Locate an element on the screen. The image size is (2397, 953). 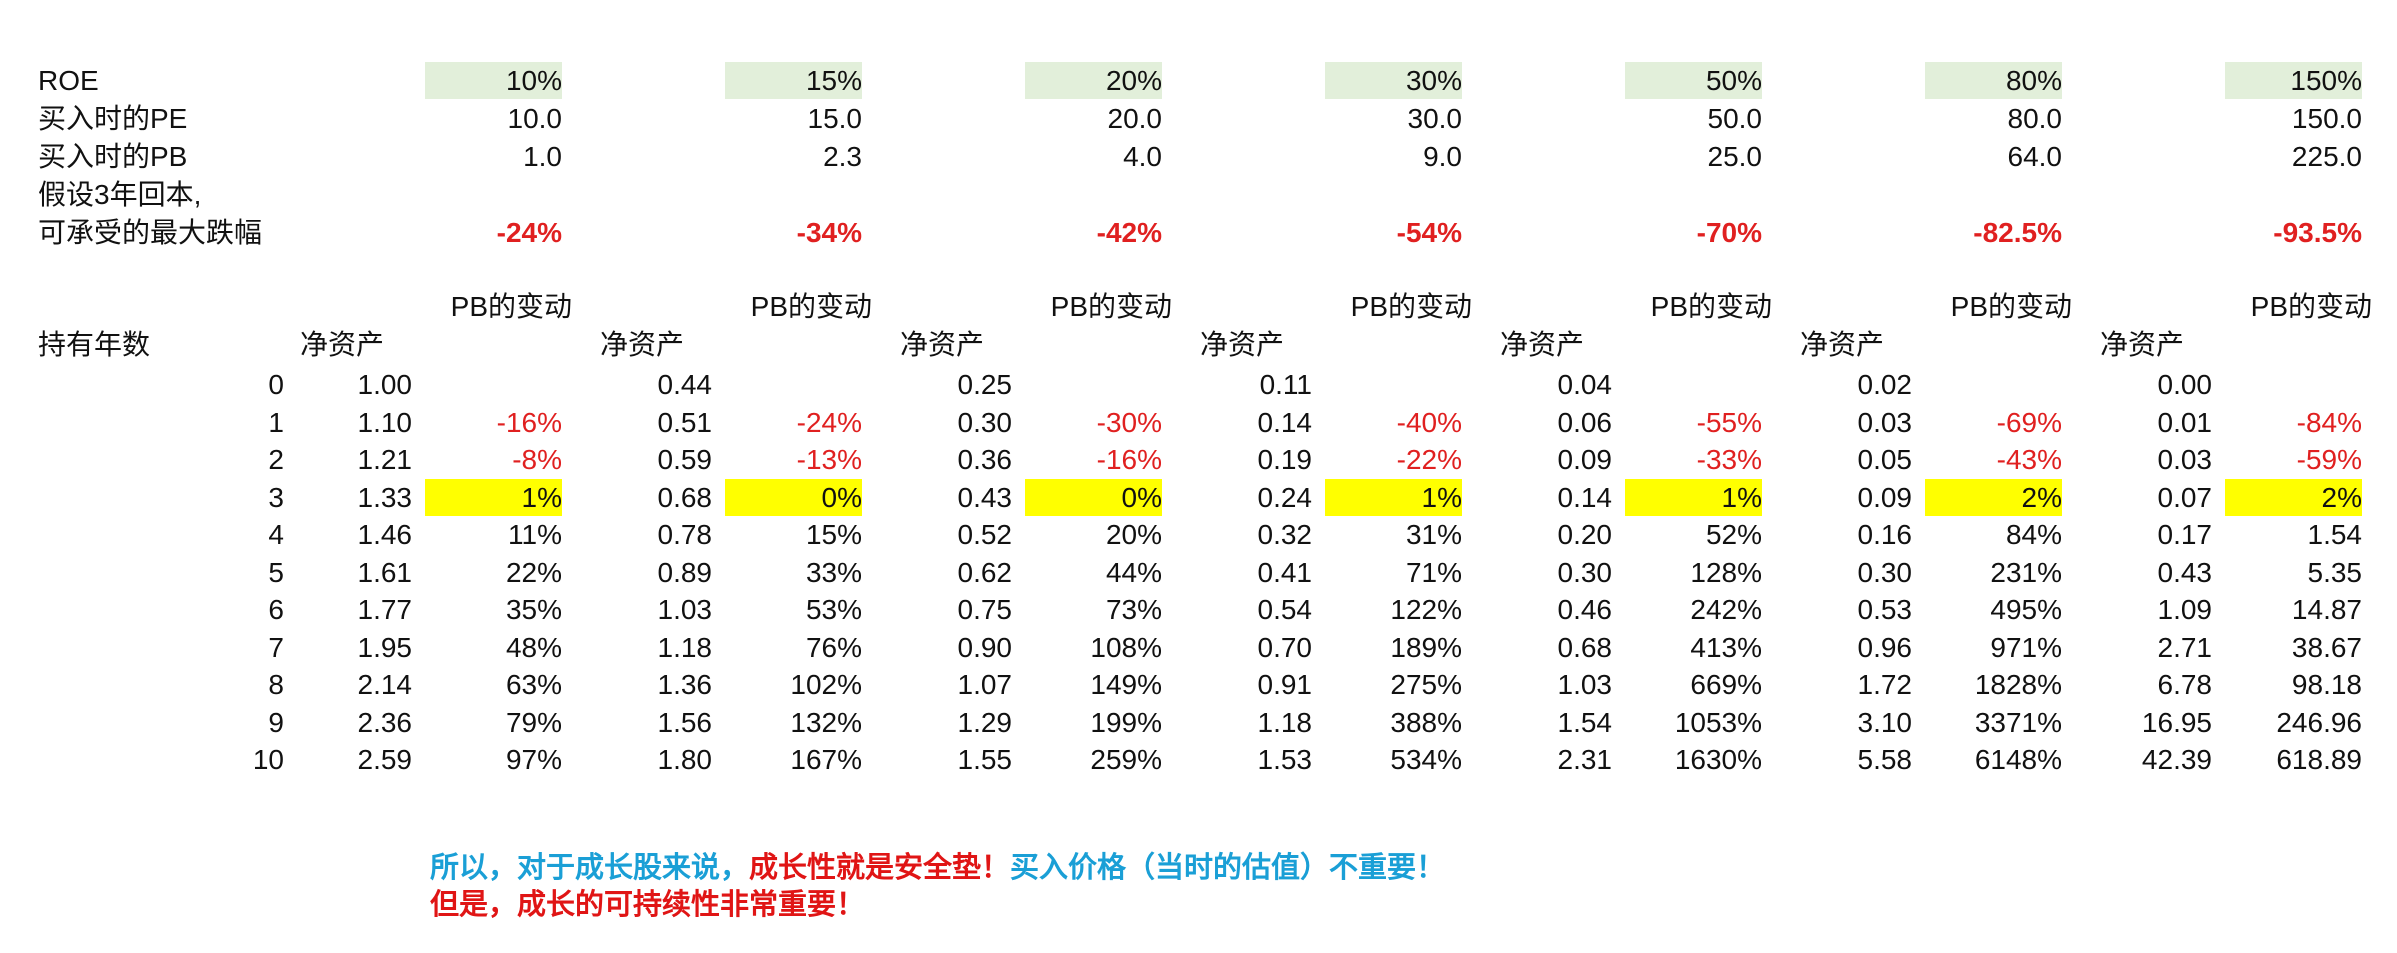
pb-change-cell: 122% is located at coordinates (1426, 609).